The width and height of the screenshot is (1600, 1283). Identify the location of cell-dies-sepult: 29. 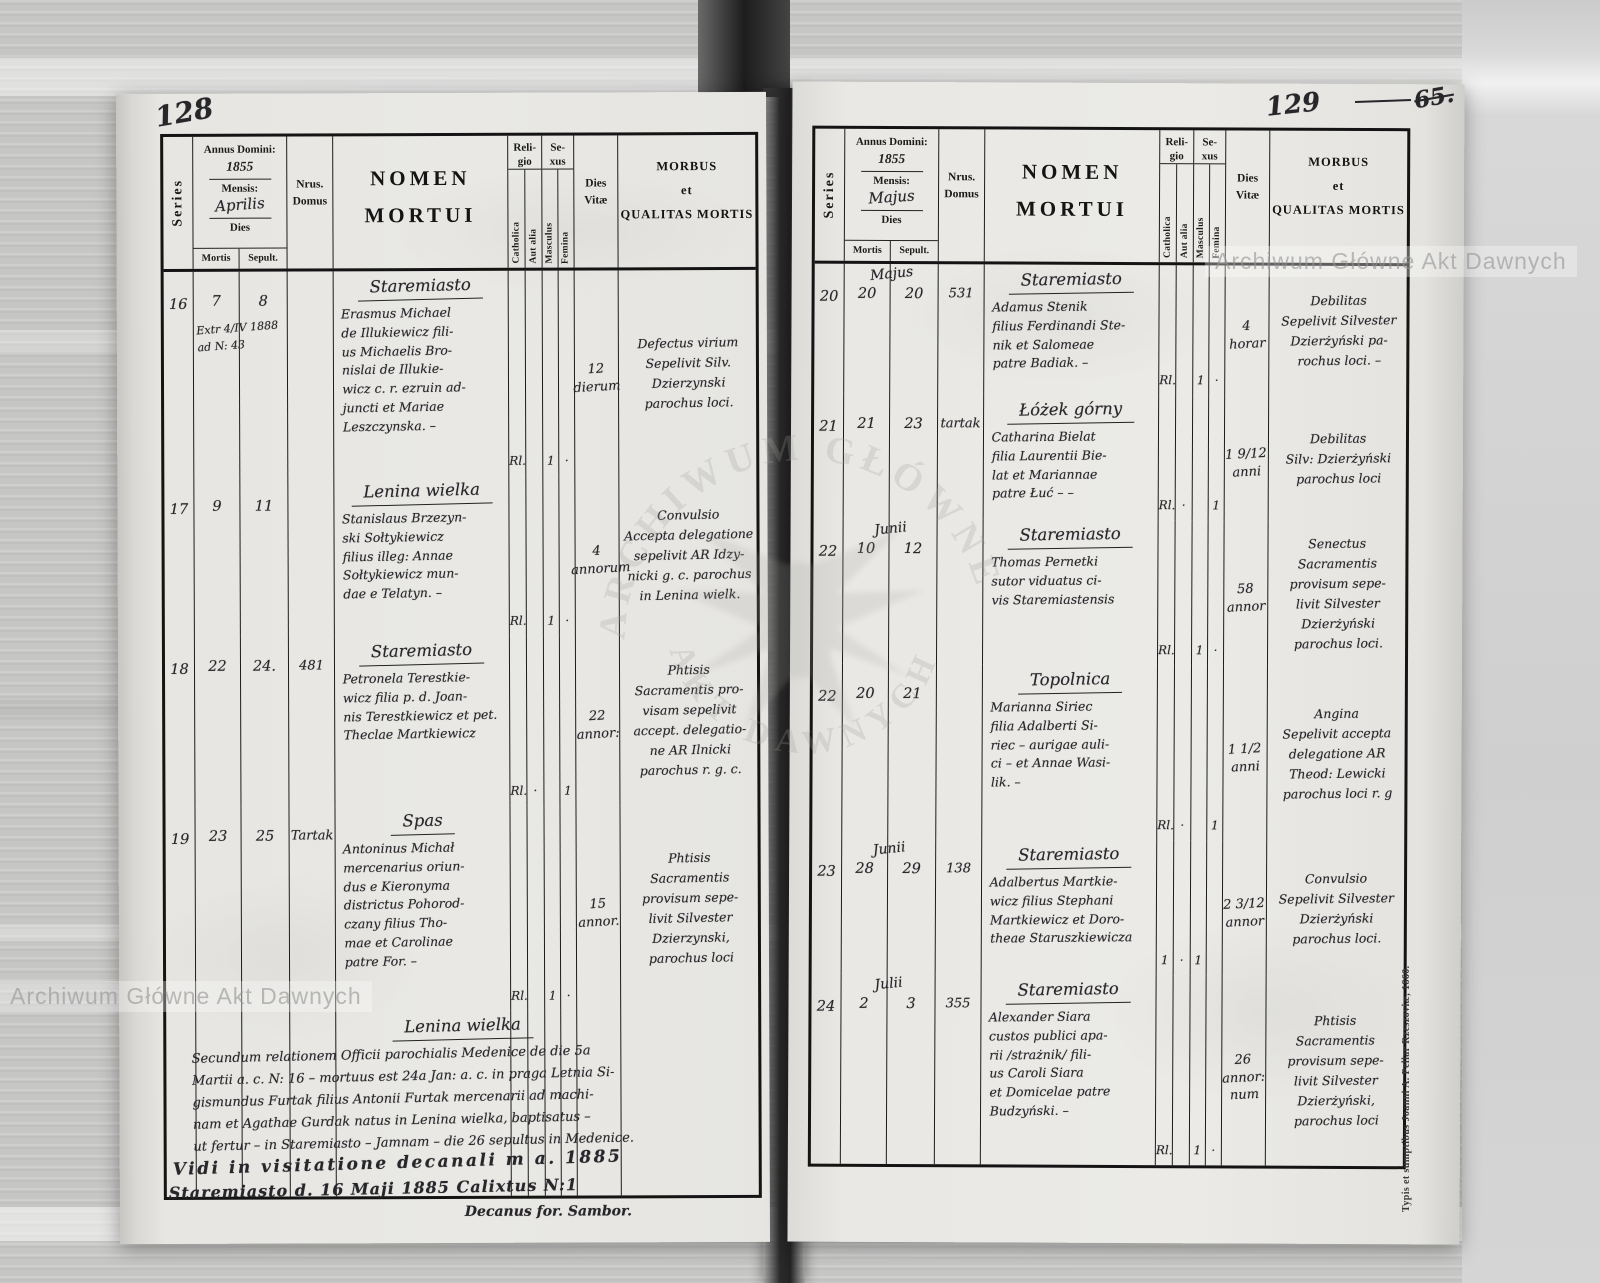
(912, 906).